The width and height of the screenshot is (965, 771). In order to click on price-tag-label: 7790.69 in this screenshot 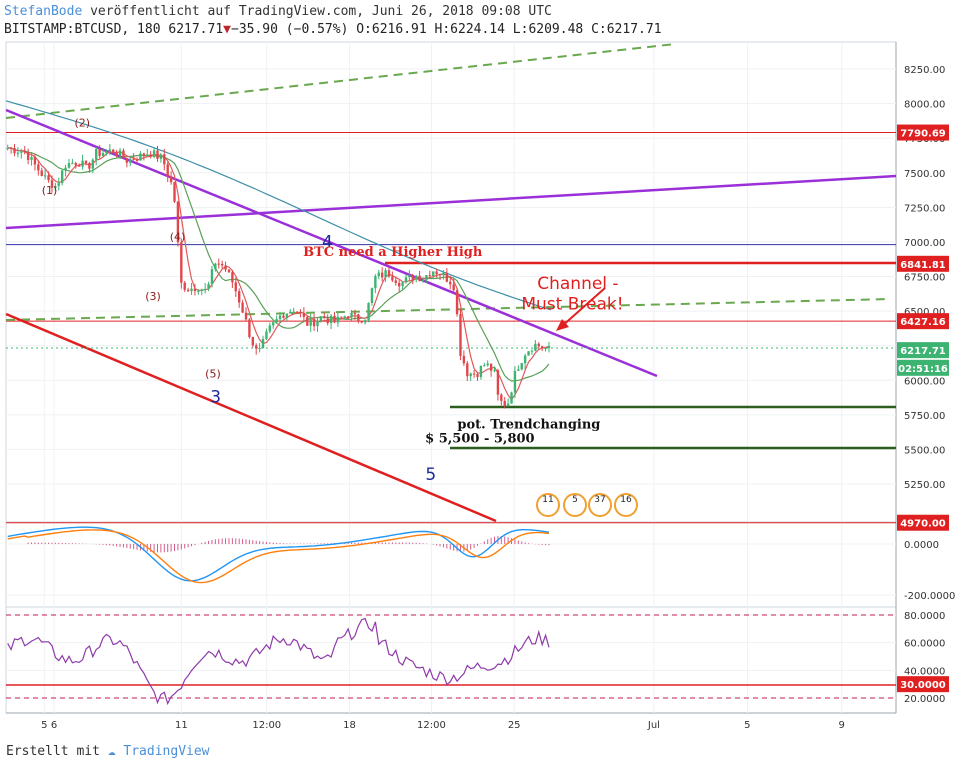, I will do `click(923, 134)`.